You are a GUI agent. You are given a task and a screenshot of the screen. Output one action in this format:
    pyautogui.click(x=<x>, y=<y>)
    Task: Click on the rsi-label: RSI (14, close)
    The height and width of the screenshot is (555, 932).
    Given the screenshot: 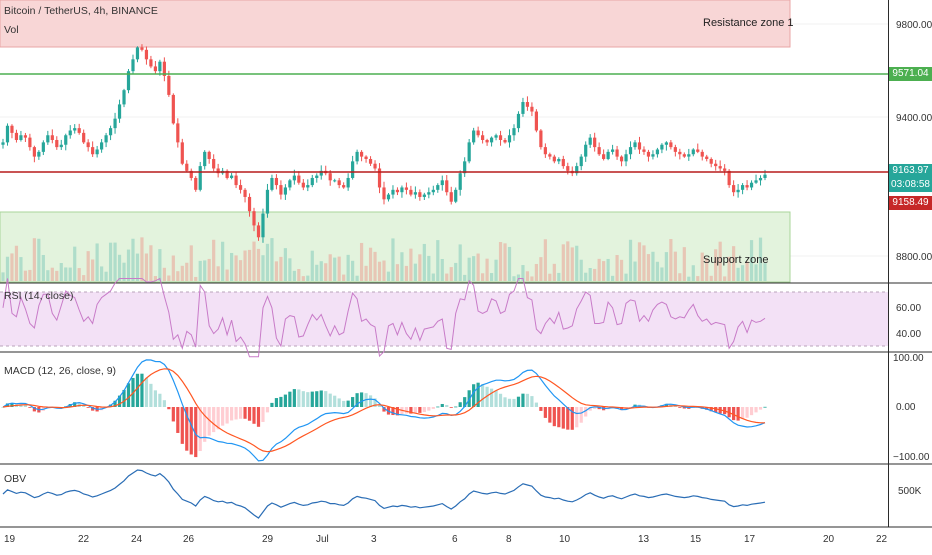 What is the action you would take?
    pyautogui.click(x=38, y=296)
    